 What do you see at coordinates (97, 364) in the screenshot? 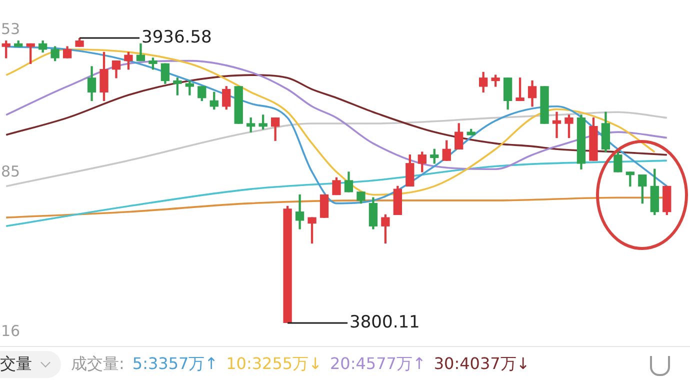
I see `text: 成交量:` at bounding box center [97, 364].